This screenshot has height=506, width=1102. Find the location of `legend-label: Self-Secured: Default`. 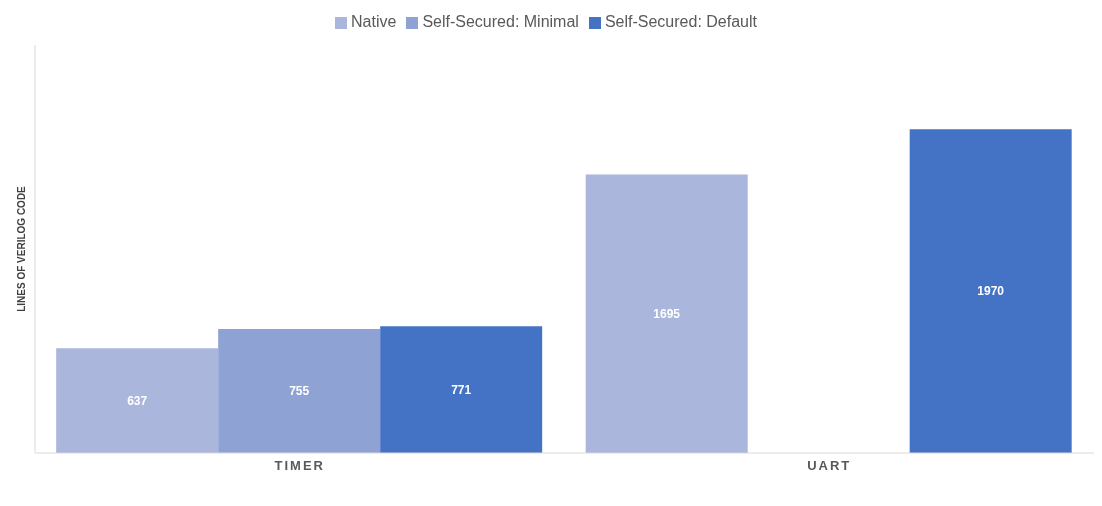

legend-label: Self-Secured: Default is located at coordinates (680, 21).